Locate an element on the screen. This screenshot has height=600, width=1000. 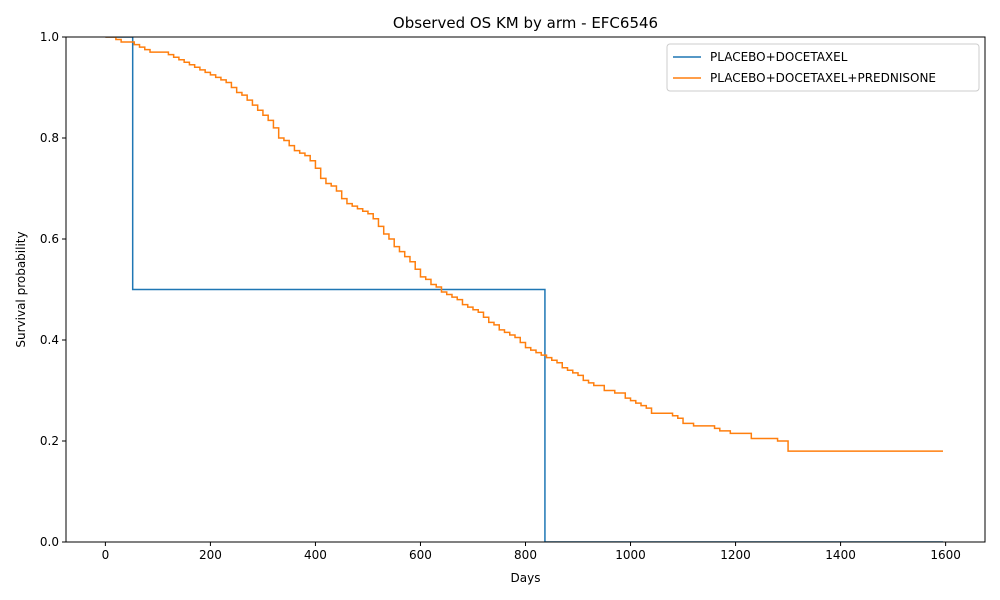
x-axis: 0 200 400 600 800 1000 1200 1400 1600 is located at coordinates (531, 552).